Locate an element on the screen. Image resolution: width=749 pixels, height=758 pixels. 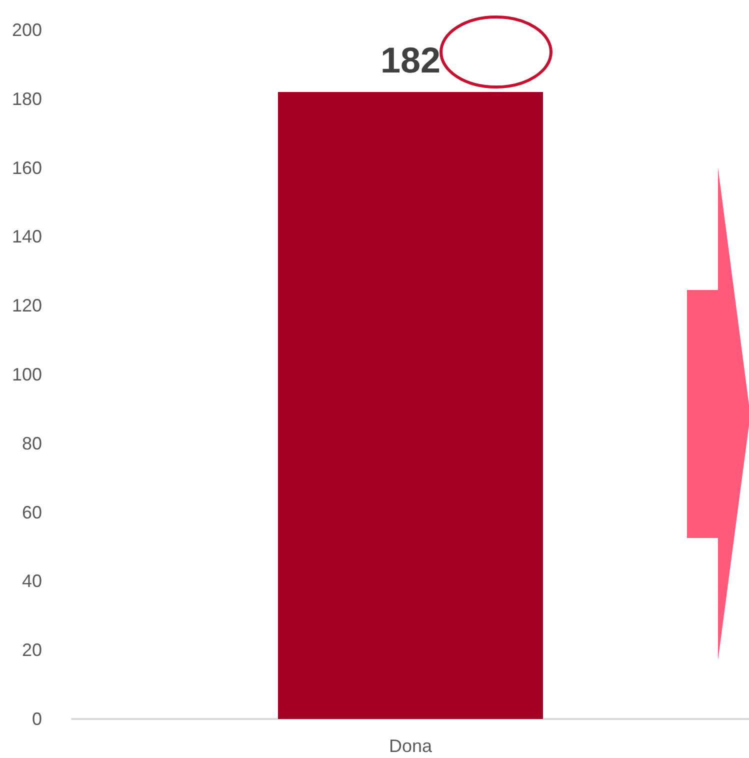
y-tick-label: 100 is located at coordinates (27, 374).